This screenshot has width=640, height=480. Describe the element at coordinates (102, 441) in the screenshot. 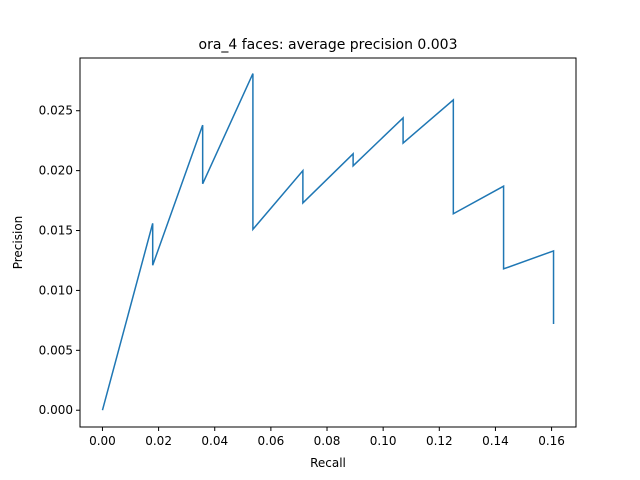

I see `x-tick-label: 0.00` at that location.